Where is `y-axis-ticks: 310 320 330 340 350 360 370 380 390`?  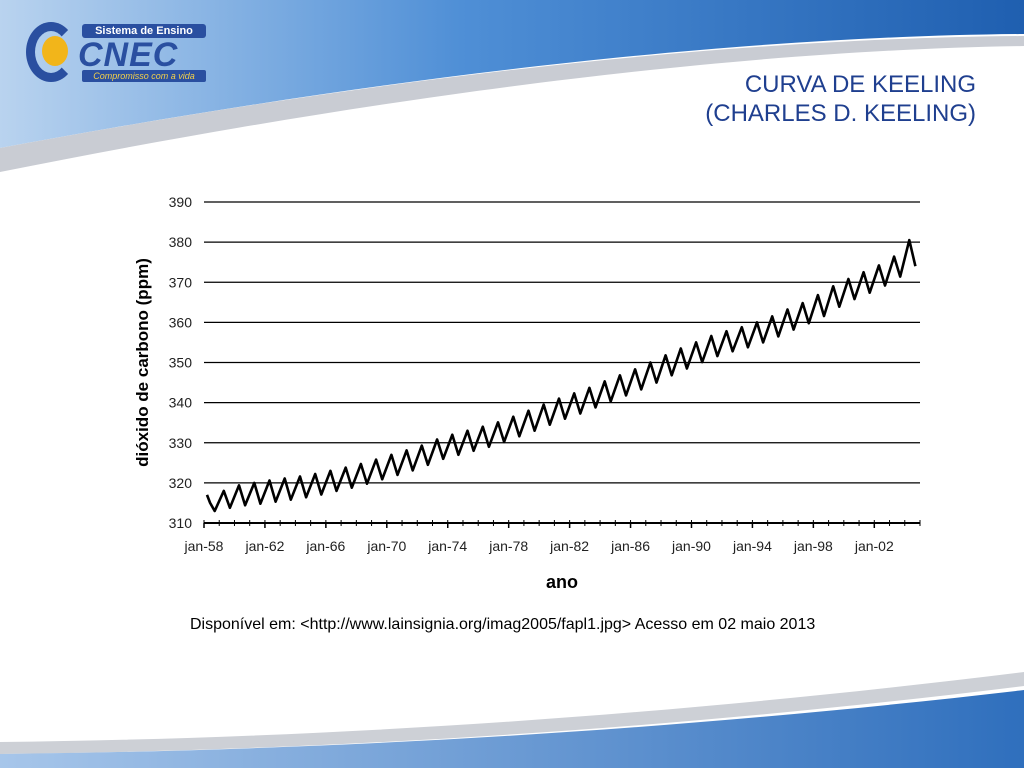 y-axis-ticks: 310 320 330 340 350 360 370 380 390 is located at coordinates (181, 362).